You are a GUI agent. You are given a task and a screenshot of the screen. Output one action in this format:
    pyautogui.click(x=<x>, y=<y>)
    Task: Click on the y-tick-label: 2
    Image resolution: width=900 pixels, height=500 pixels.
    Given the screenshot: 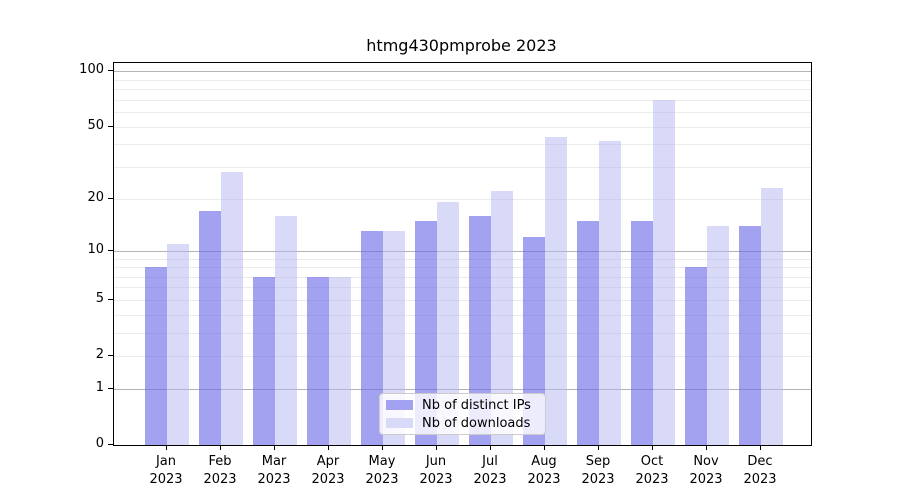 What is the action you would take?
    pyautogui.click(x=99, y=354)
    